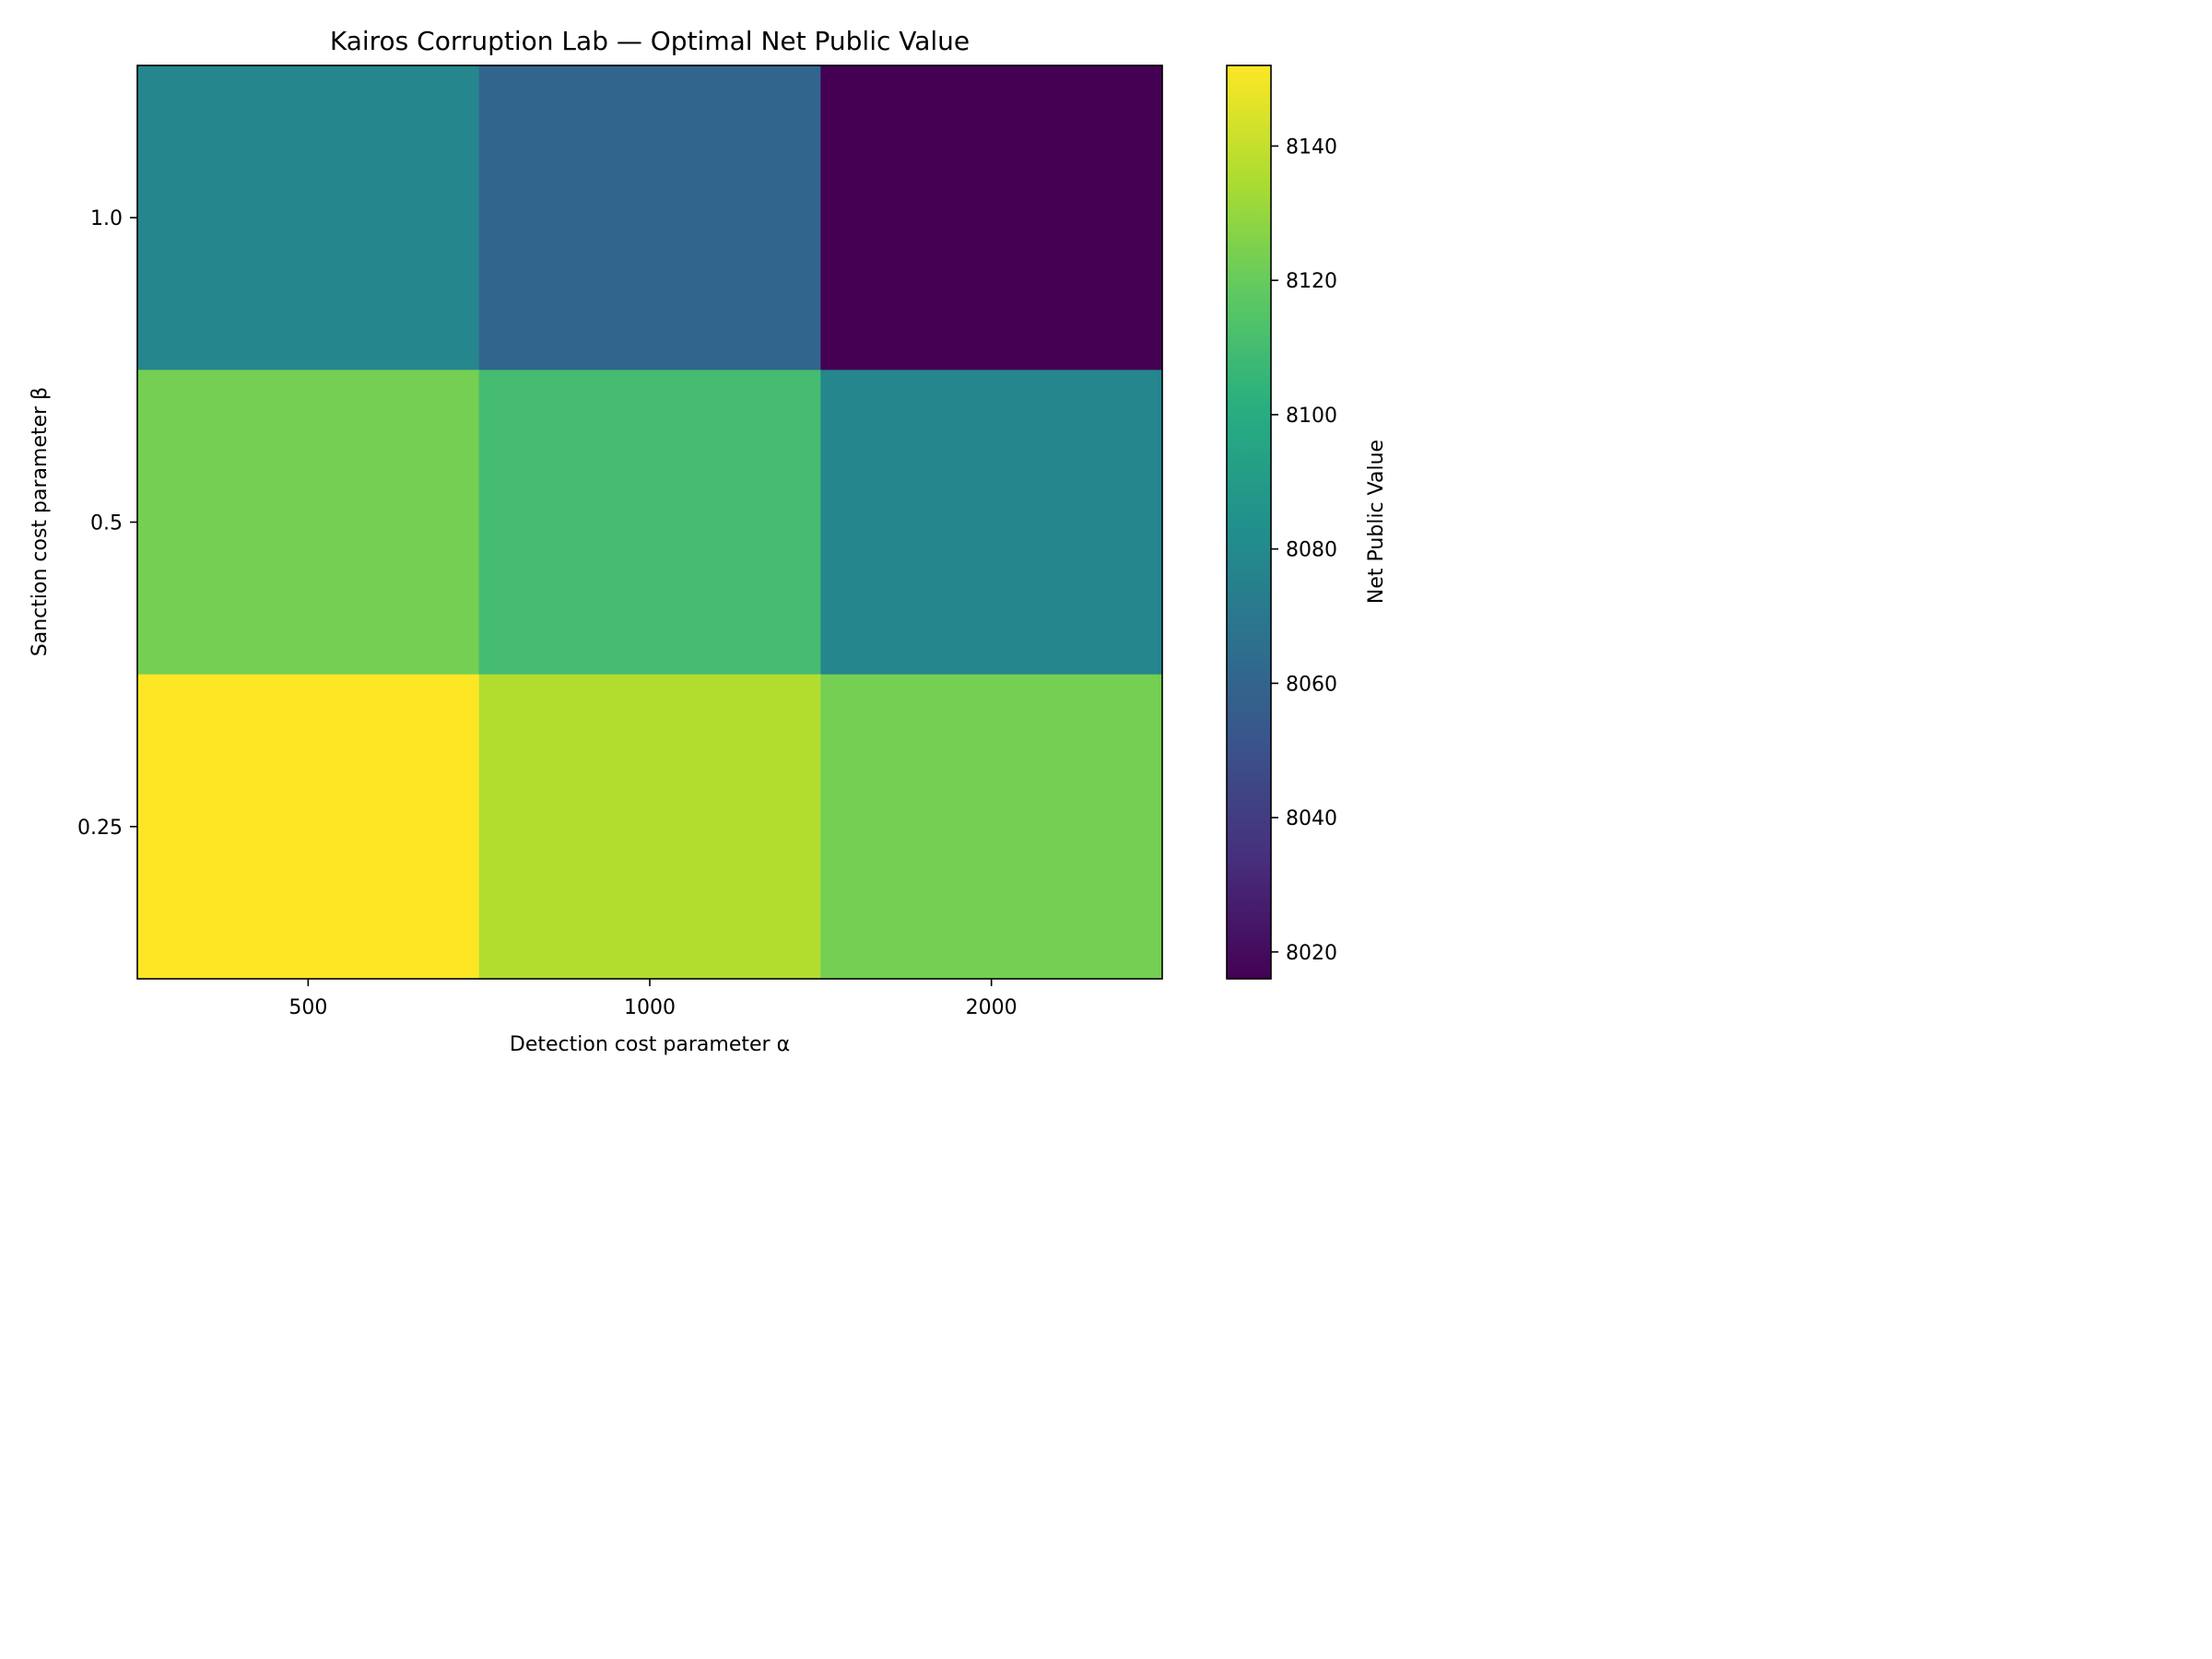 This screenshot has height=1659, width=2212. I want to click on colorbar-gradient, so click(1249, 522).